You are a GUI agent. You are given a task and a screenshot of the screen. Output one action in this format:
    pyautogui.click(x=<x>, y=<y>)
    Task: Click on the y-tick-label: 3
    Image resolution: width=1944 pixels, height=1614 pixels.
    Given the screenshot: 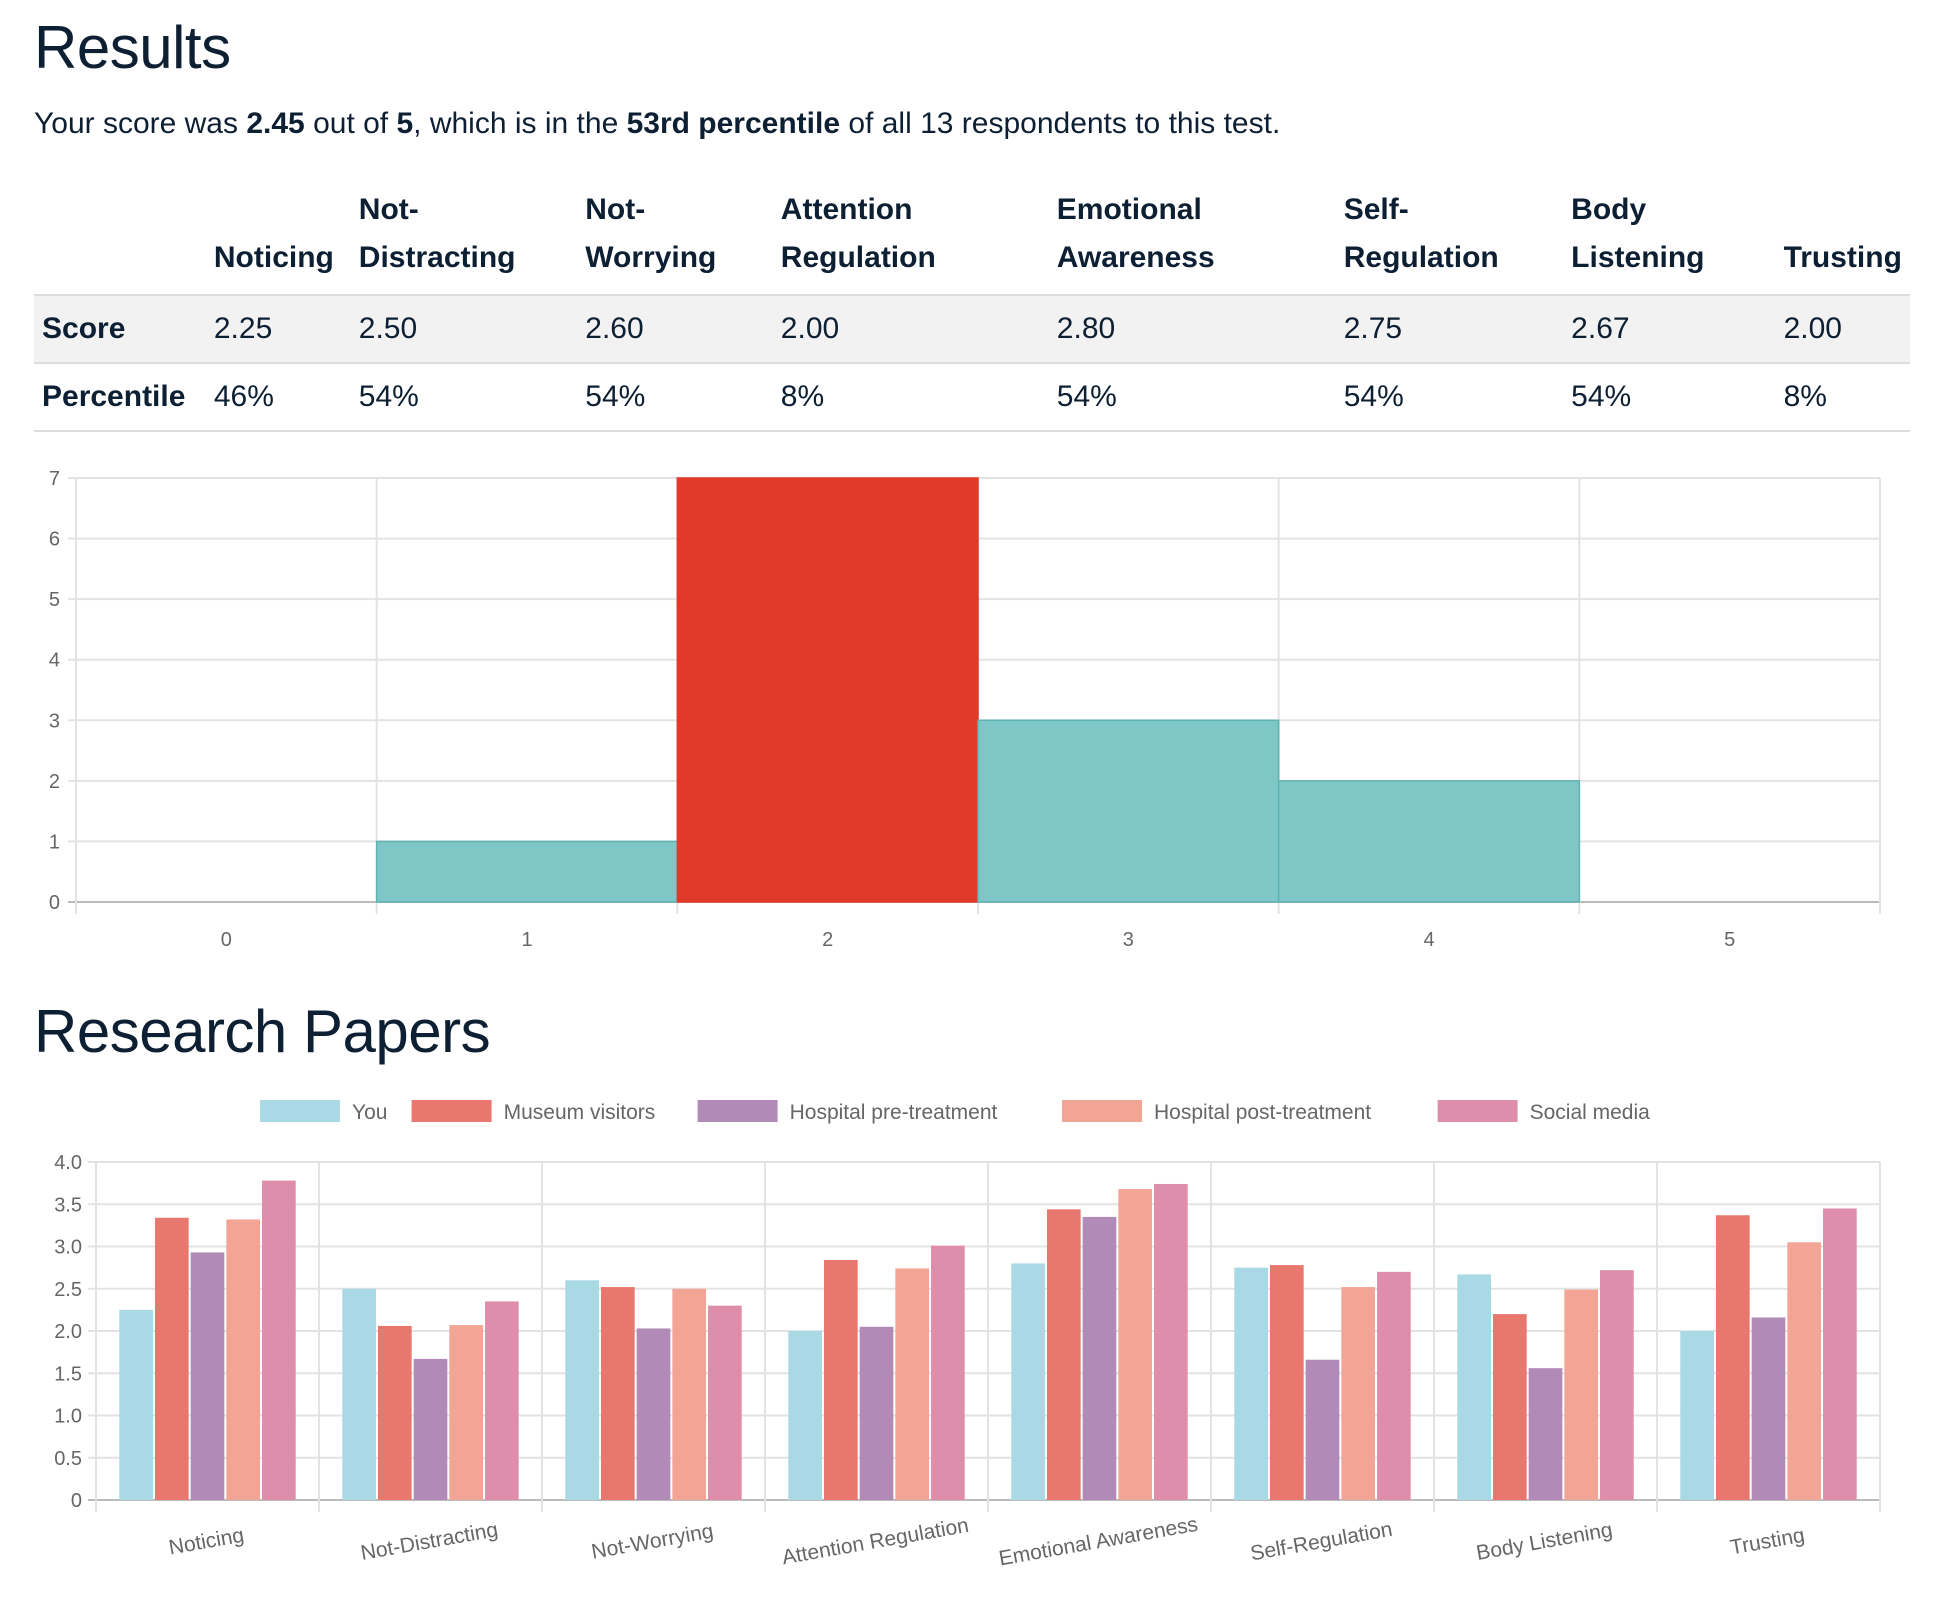 What is the action you would take?
    pyautogui.click(x=54, y=721)
    